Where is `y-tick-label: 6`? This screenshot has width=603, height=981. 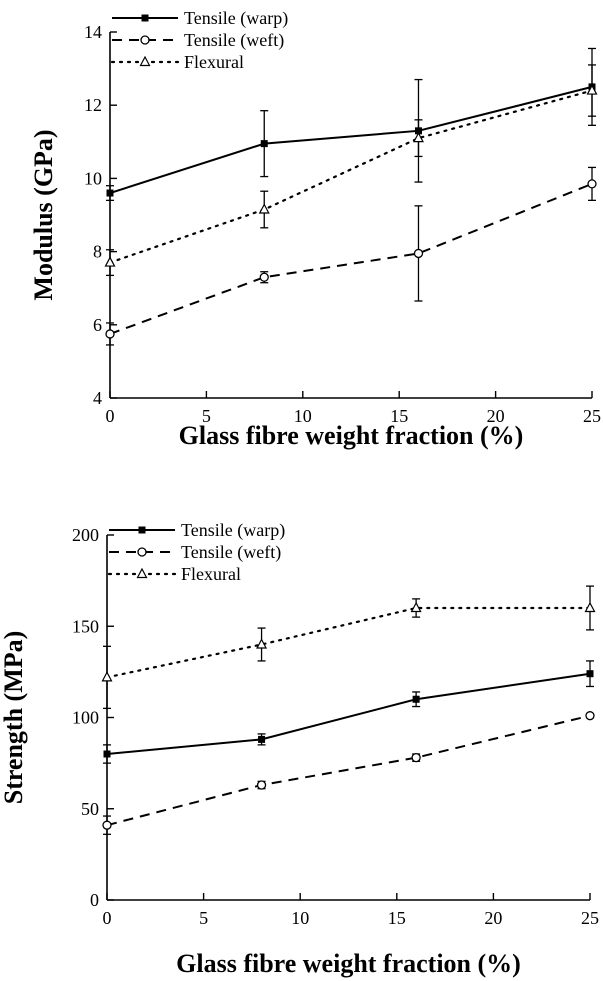
y-tick-label: 6 is located at coordinates (97, 325).